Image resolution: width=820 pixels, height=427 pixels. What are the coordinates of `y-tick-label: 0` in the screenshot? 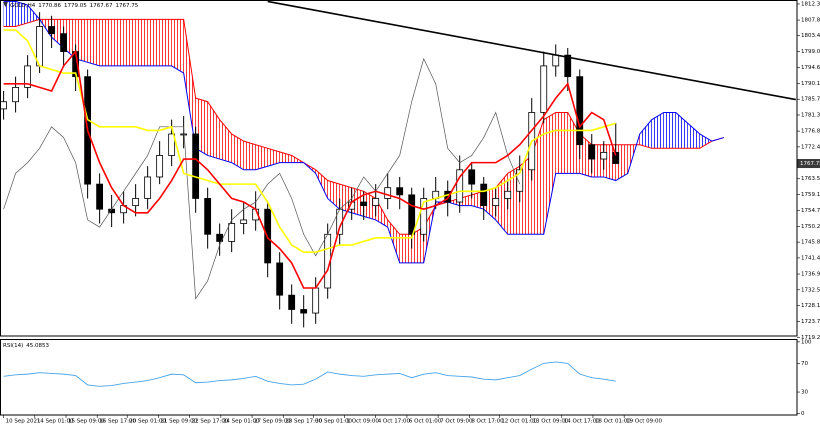 It's located at (803, 414).